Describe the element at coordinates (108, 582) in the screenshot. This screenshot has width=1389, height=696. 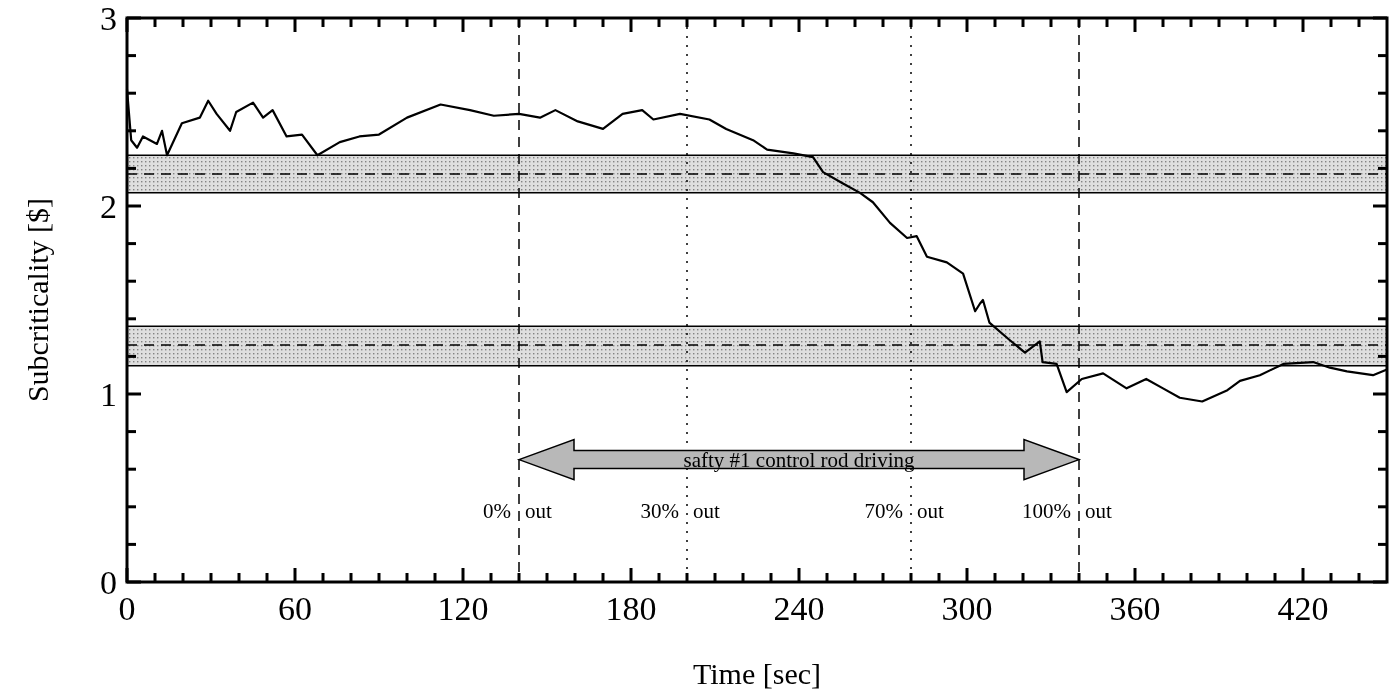
I see `y-tick-label: 0` at that location.